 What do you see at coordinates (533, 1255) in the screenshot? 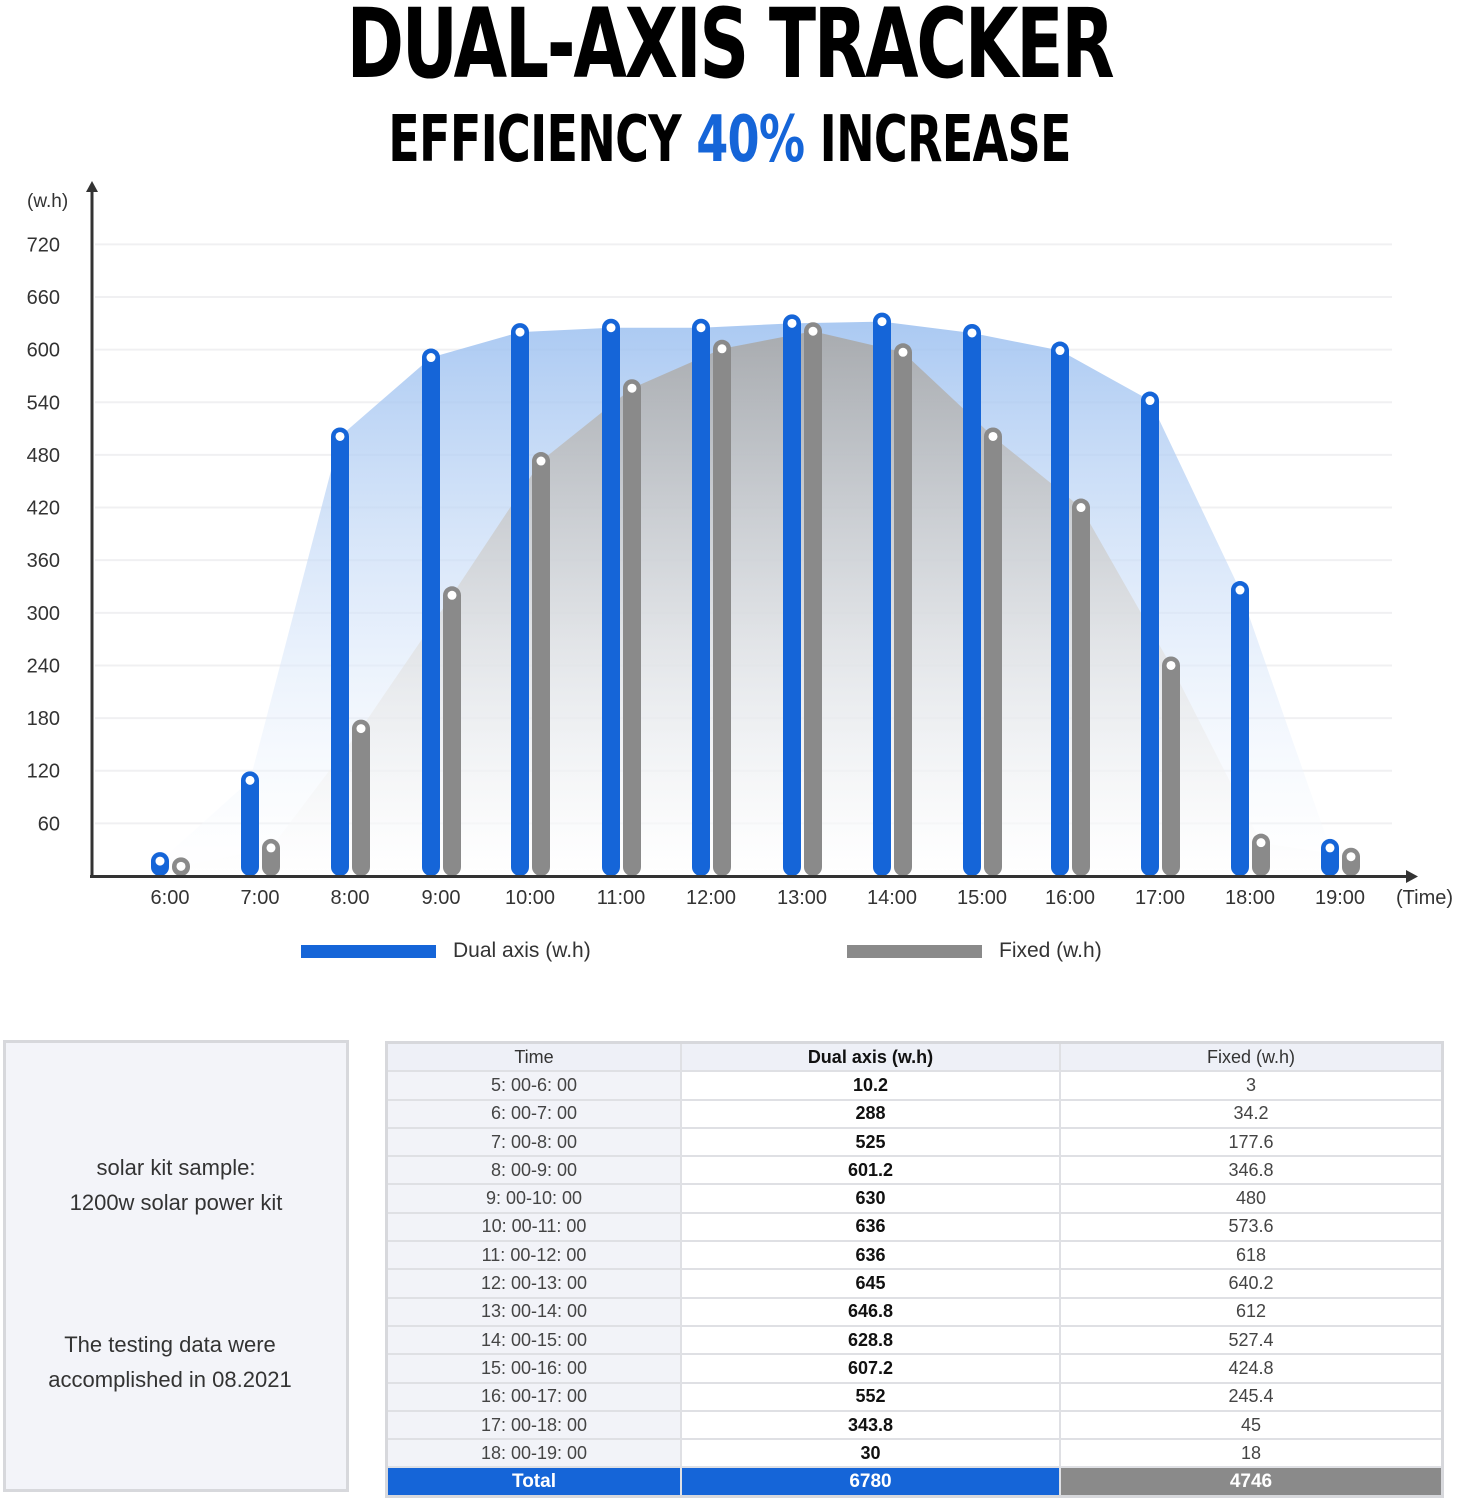
I see `cell-time: 11: 00-12: 00` at bounding box center [533, 1255].